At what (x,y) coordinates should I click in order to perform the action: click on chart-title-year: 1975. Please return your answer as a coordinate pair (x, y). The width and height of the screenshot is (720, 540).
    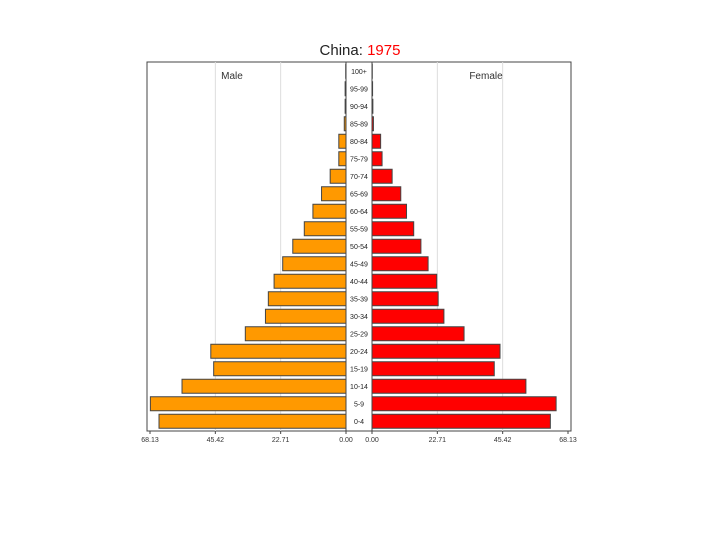
    Looking at the image, I should click on (383, 50).